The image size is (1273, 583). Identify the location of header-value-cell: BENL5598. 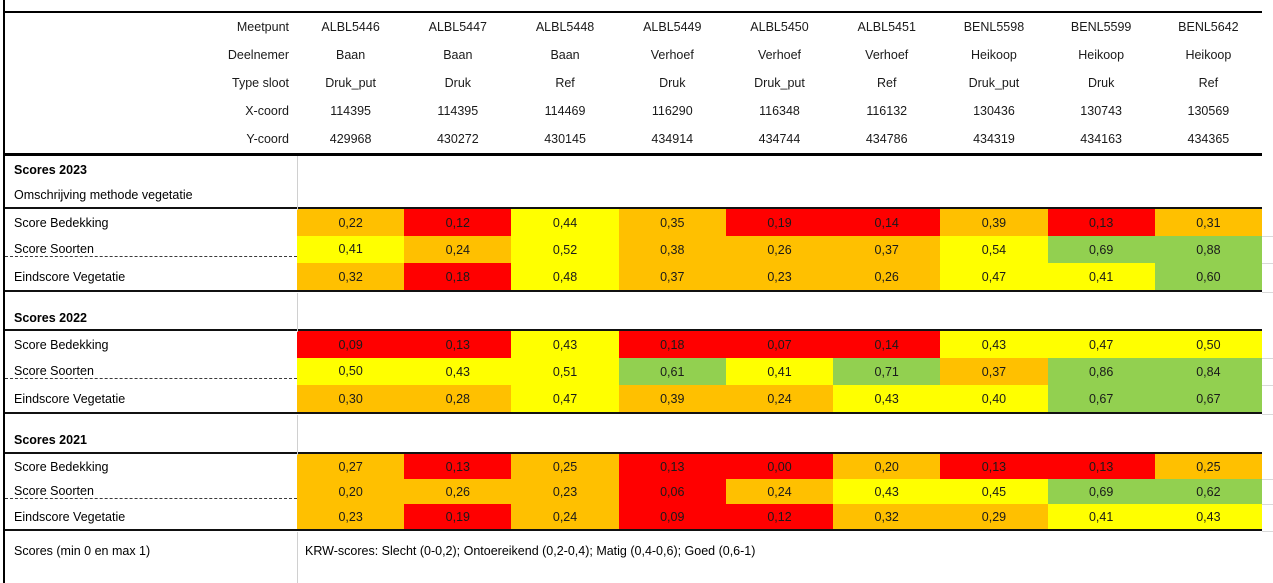
(994, 27).